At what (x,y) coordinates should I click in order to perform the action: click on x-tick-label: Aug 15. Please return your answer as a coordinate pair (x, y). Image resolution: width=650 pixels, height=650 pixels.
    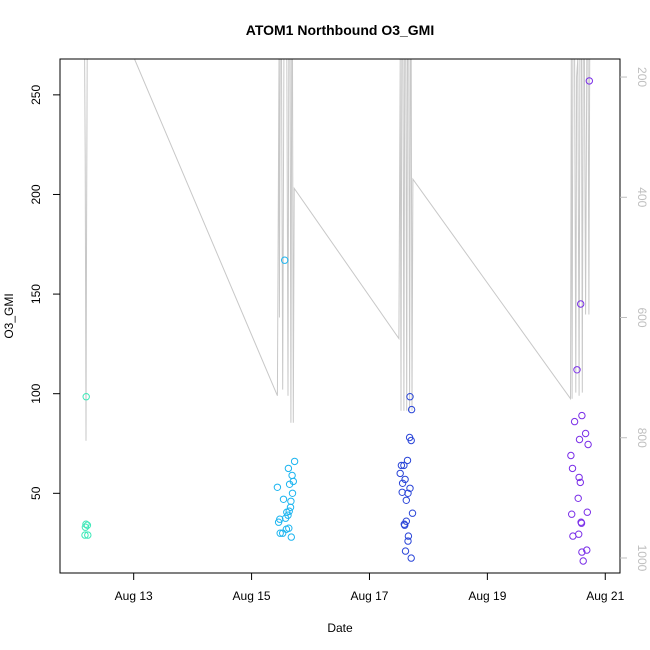
    Looking at the image, I should click on (252, 596).